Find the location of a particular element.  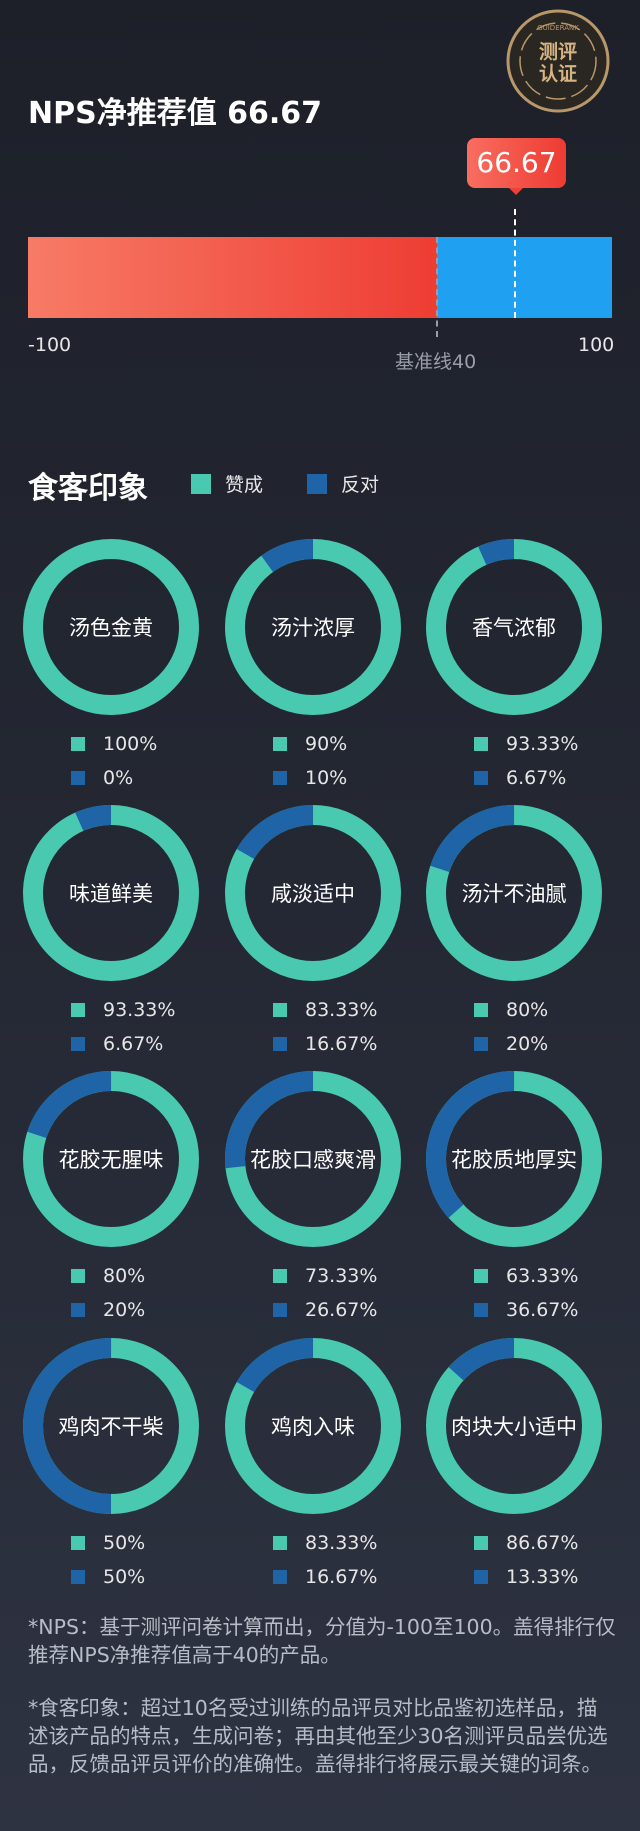

donut-chart: 鸡肉不干柴 is located at coordinates (111, 1426).